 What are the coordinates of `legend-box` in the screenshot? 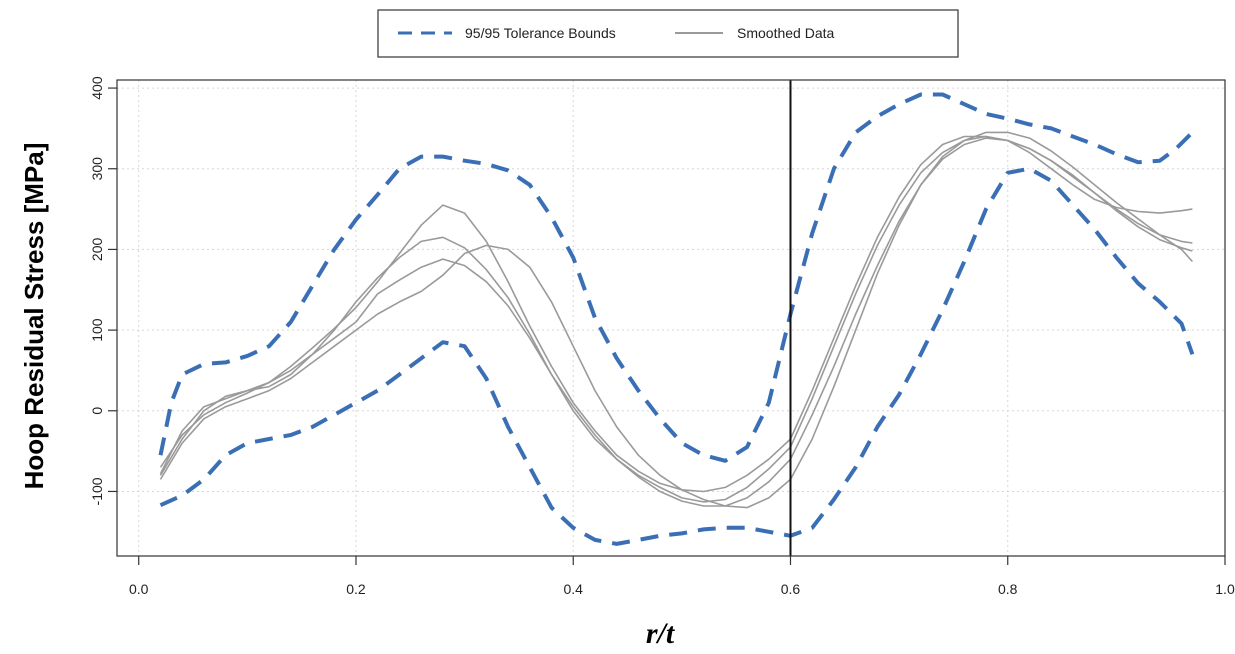 It's located at (668, 33).